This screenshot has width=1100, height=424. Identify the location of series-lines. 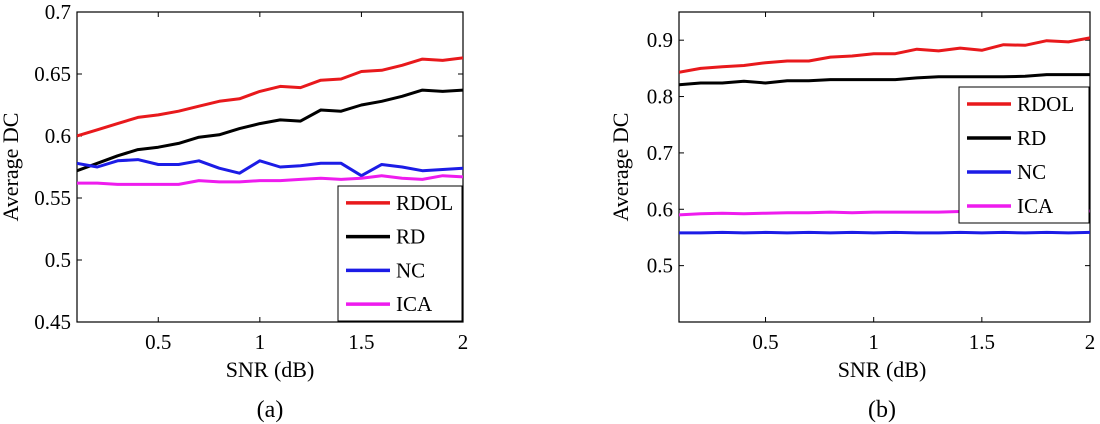
(270, 121).